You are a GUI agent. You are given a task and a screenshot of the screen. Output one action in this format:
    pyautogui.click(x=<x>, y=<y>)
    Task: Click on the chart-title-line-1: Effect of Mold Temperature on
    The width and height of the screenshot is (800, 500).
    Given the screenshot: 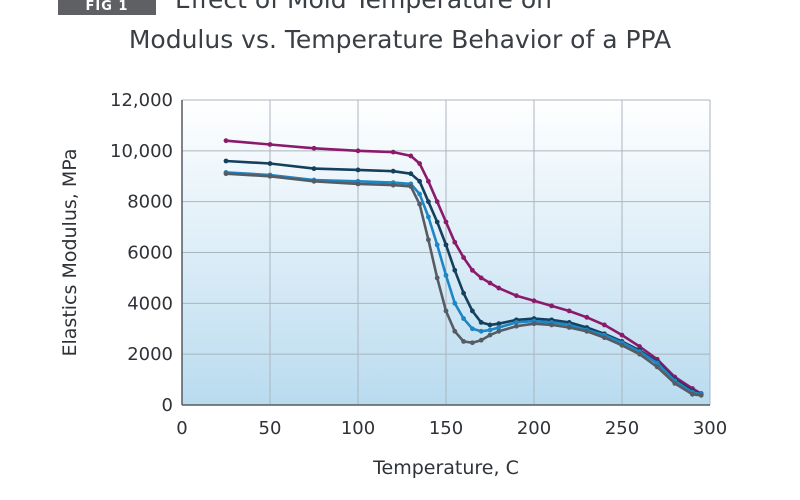 What is the action you would take?
    pyautogui.click(x=363, y=7)
    